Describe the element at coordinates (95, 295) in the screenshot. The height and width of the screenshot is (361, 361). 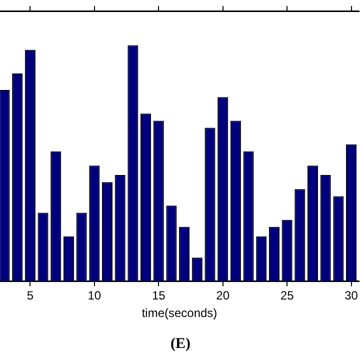
I see `x-tick-label: 10` at that location.